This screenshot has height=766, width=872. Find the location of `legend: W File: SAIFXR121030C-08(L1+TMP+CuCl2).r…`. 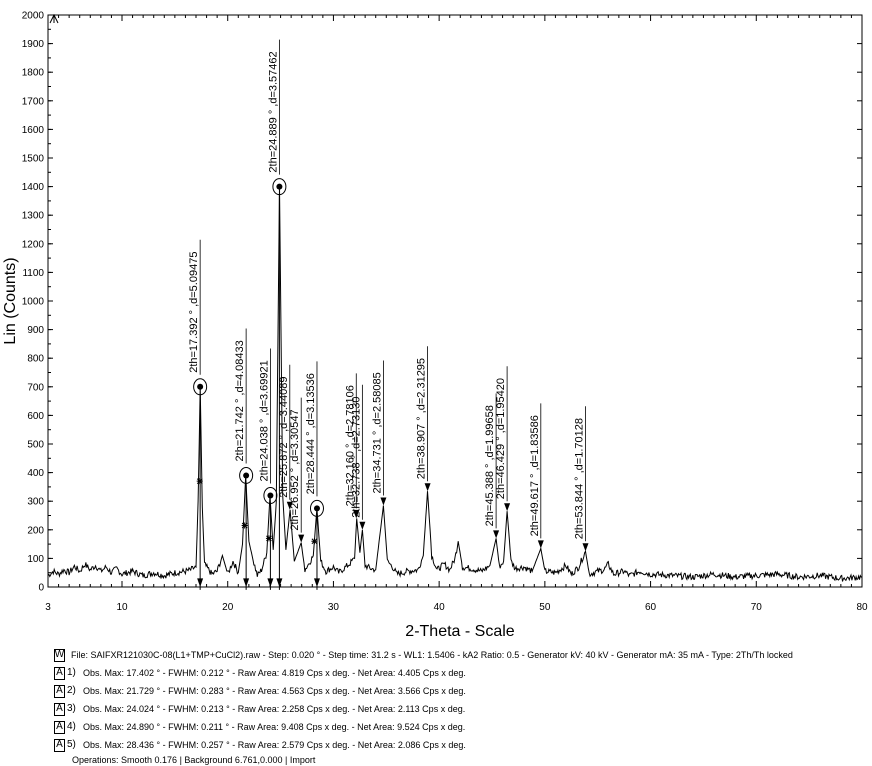

legend: W File: SAIFXR121030C-08(L1+TMP+CuCl2).r… is located at coordinates (460, 700).